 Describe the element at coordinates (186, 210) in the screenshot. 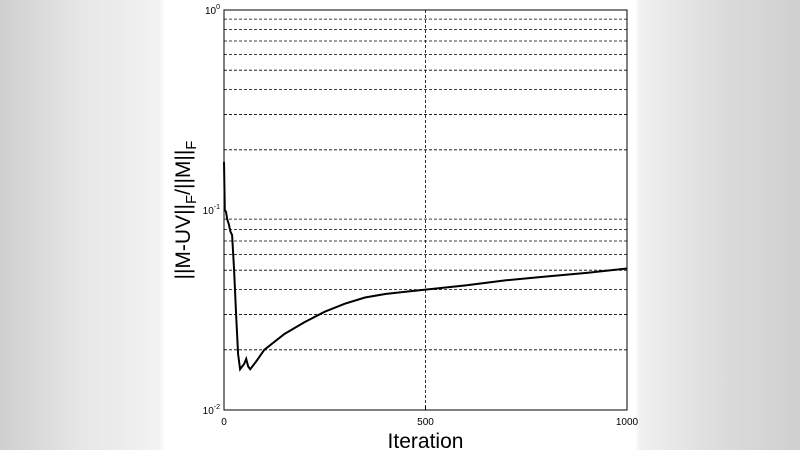

I see `y-axis-label: ||M-UV||F/||M||F` at that location.